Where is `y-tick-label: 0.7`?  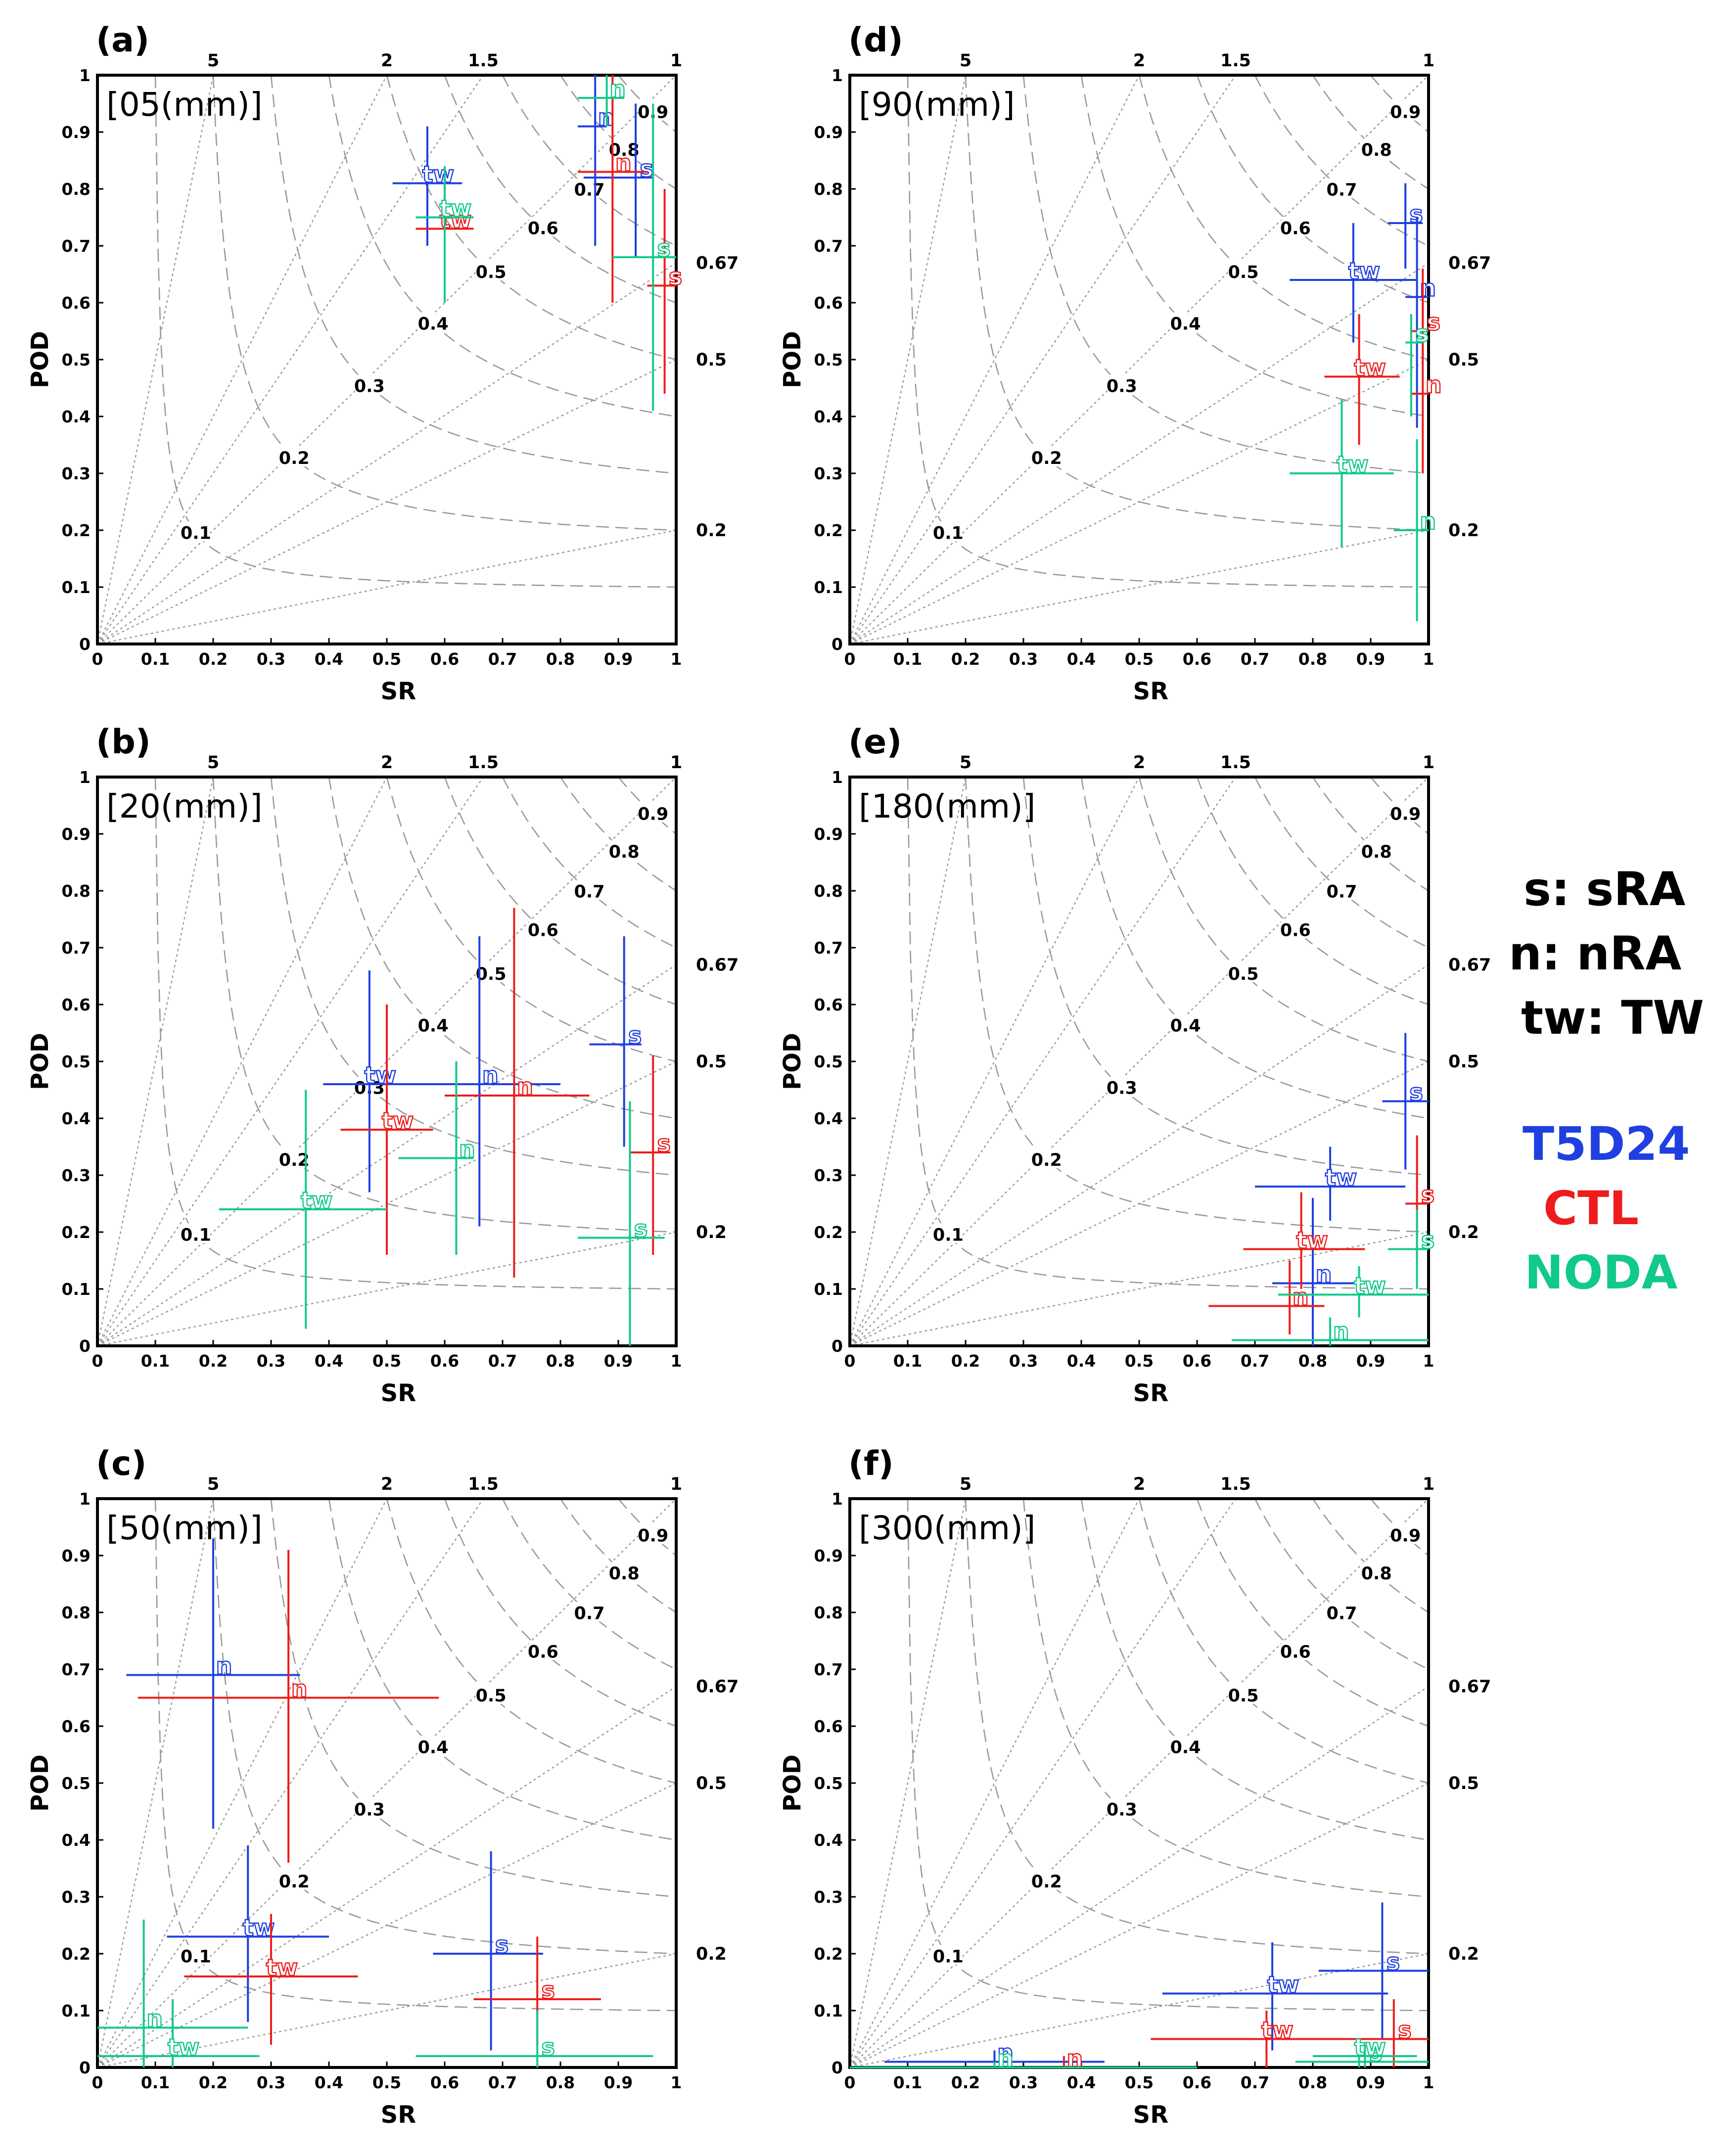
y-tick-label: 0.7 is located at coordinates (828, 246).